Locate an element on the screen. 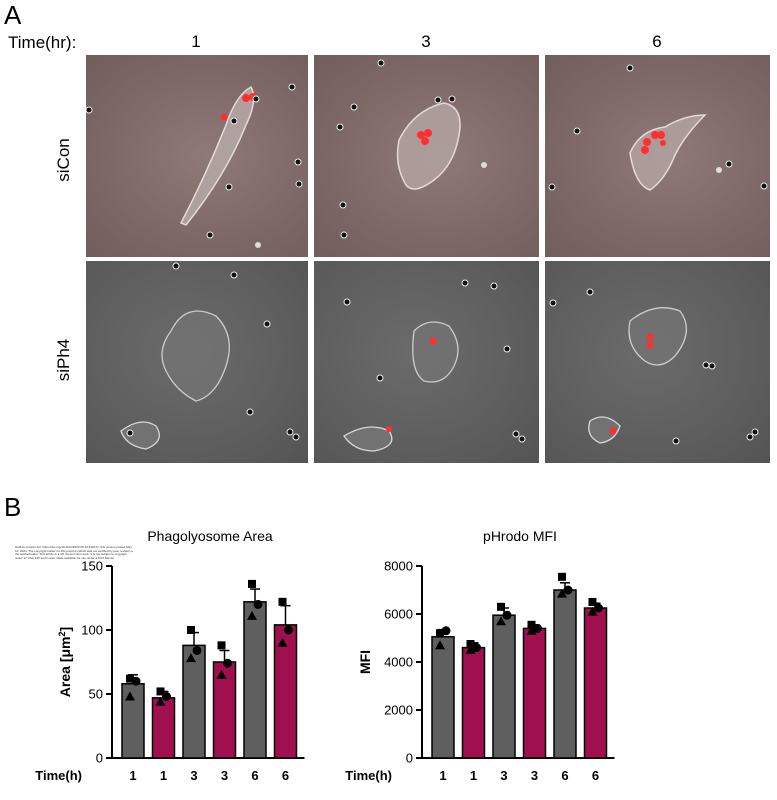 Image resolution: width=777 pixels, height=800 pixels. y-tick-label-0-0: 0 is located at coordinates (99, 758).